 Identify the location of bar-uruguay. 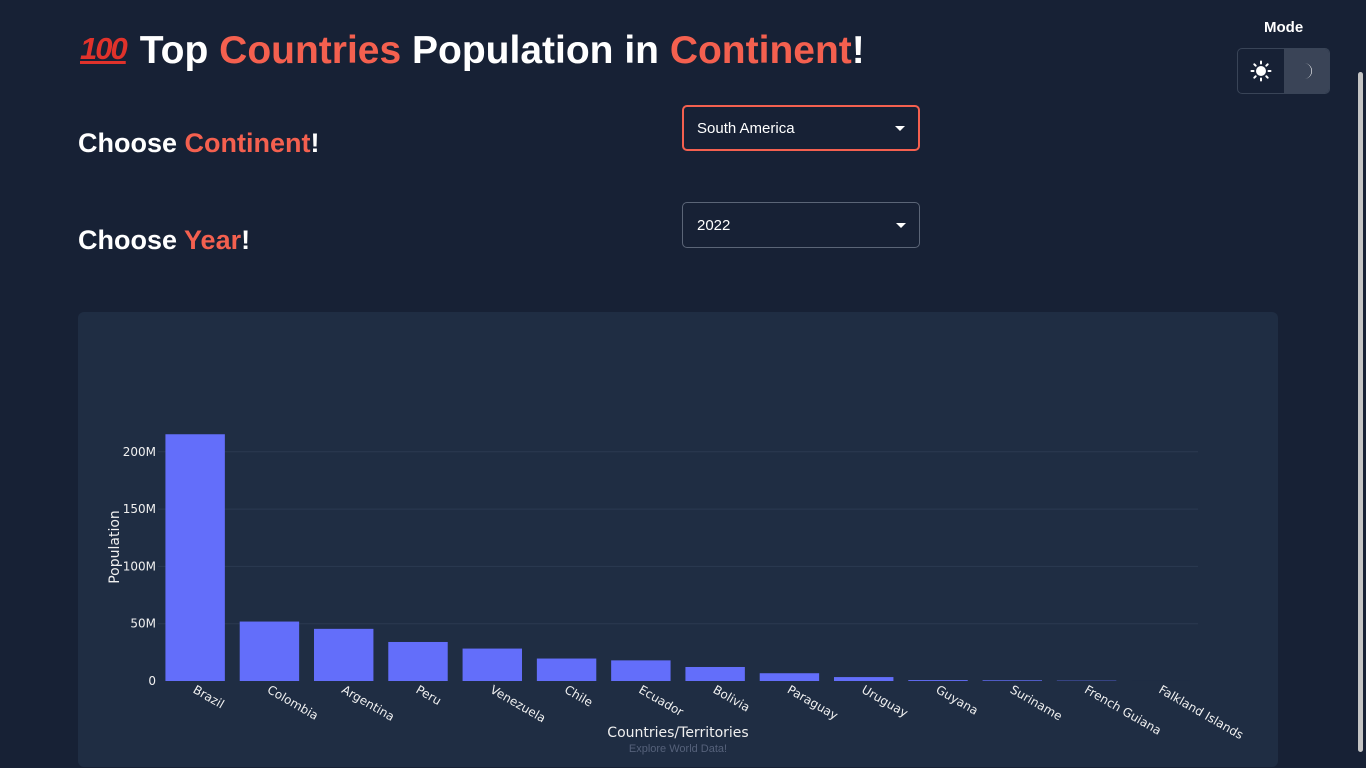
(864, 679).